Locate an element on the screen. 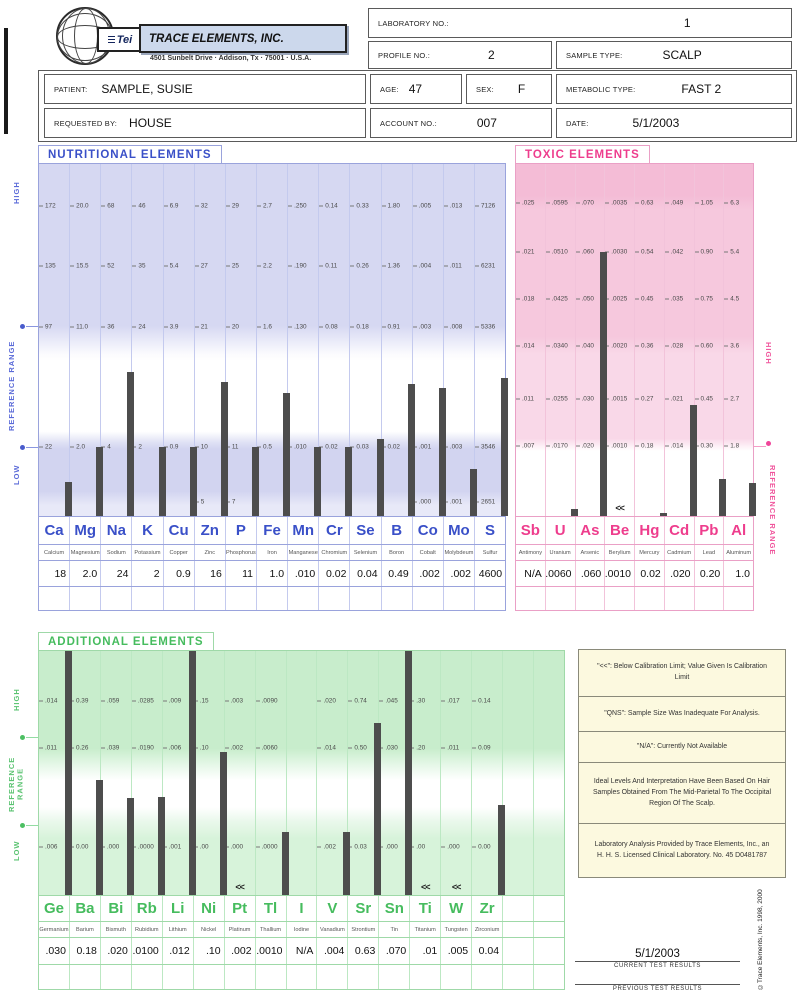 The width and height of the screenshot is (800, 1000). tei-logo-text: Tei is located at coordinates (124, 39).